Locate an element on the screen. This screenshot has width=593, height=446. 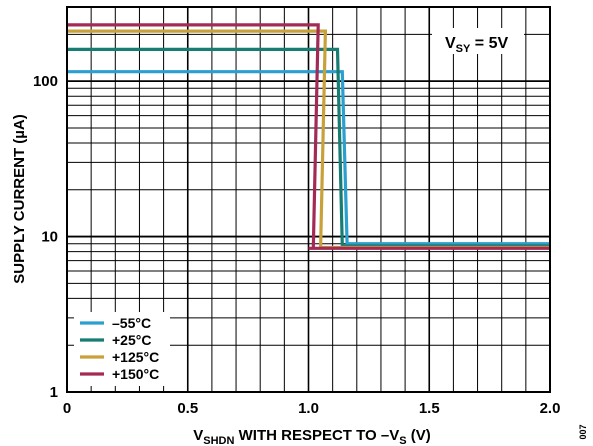
vsy-annotation: VSY = 5V is located at coordinates (478, 41).